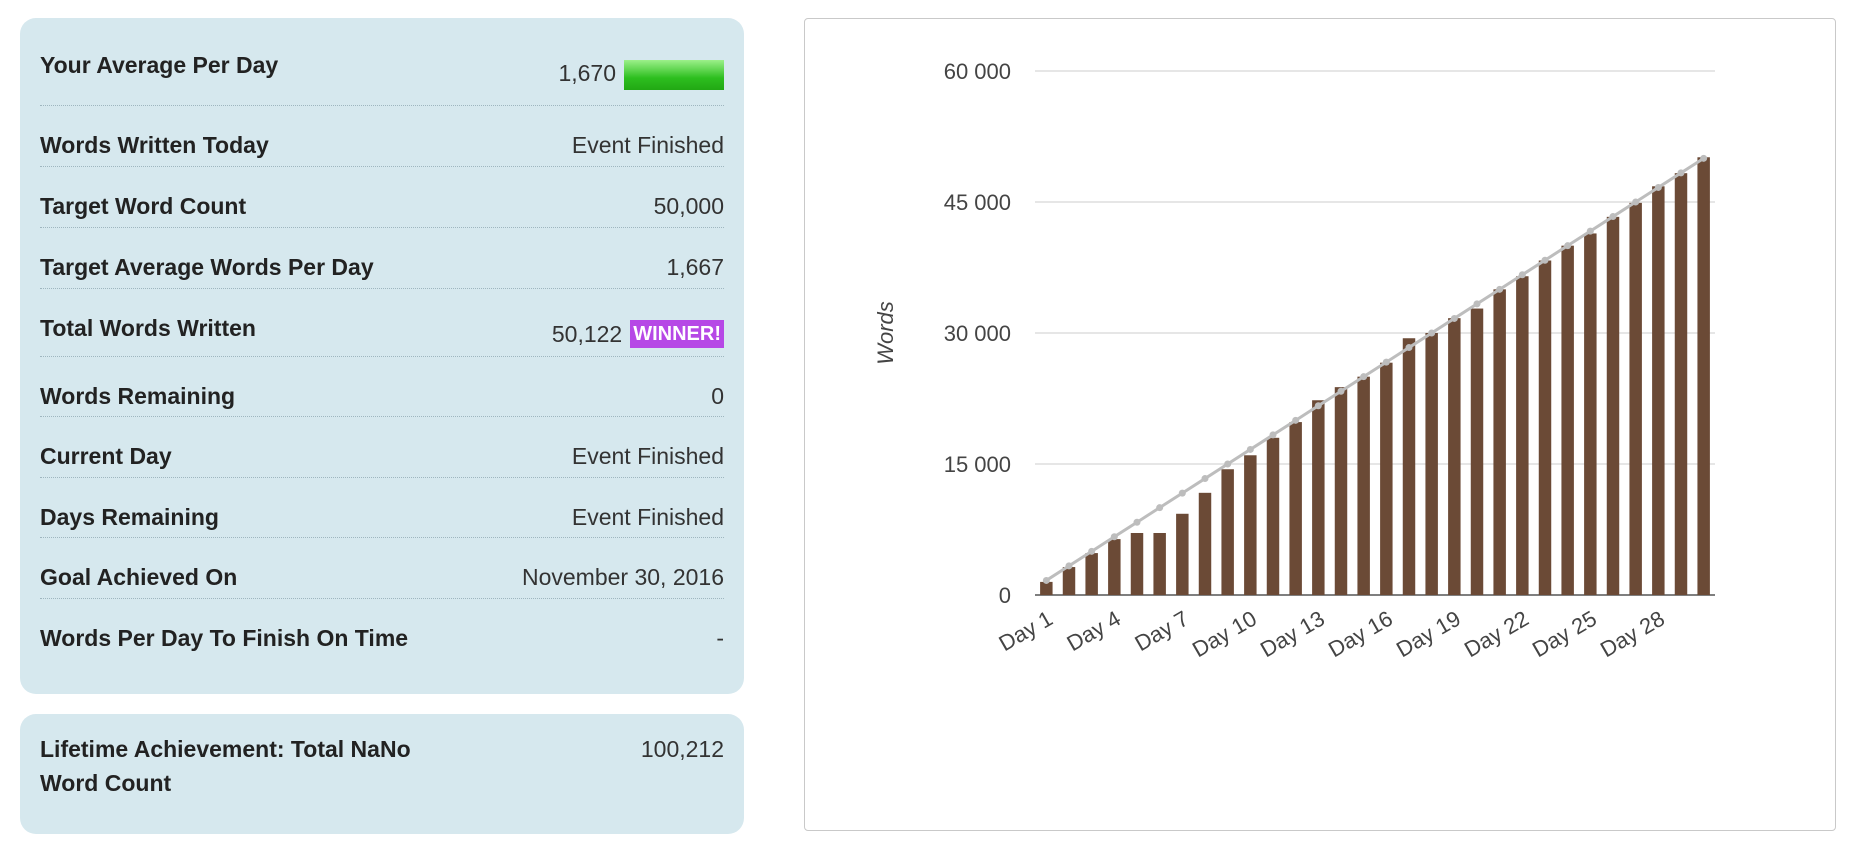  What do you see at coordinates (688, 206) in the screenshot?
I see `stat-value: 50,000` at bounding box center [688, 206].